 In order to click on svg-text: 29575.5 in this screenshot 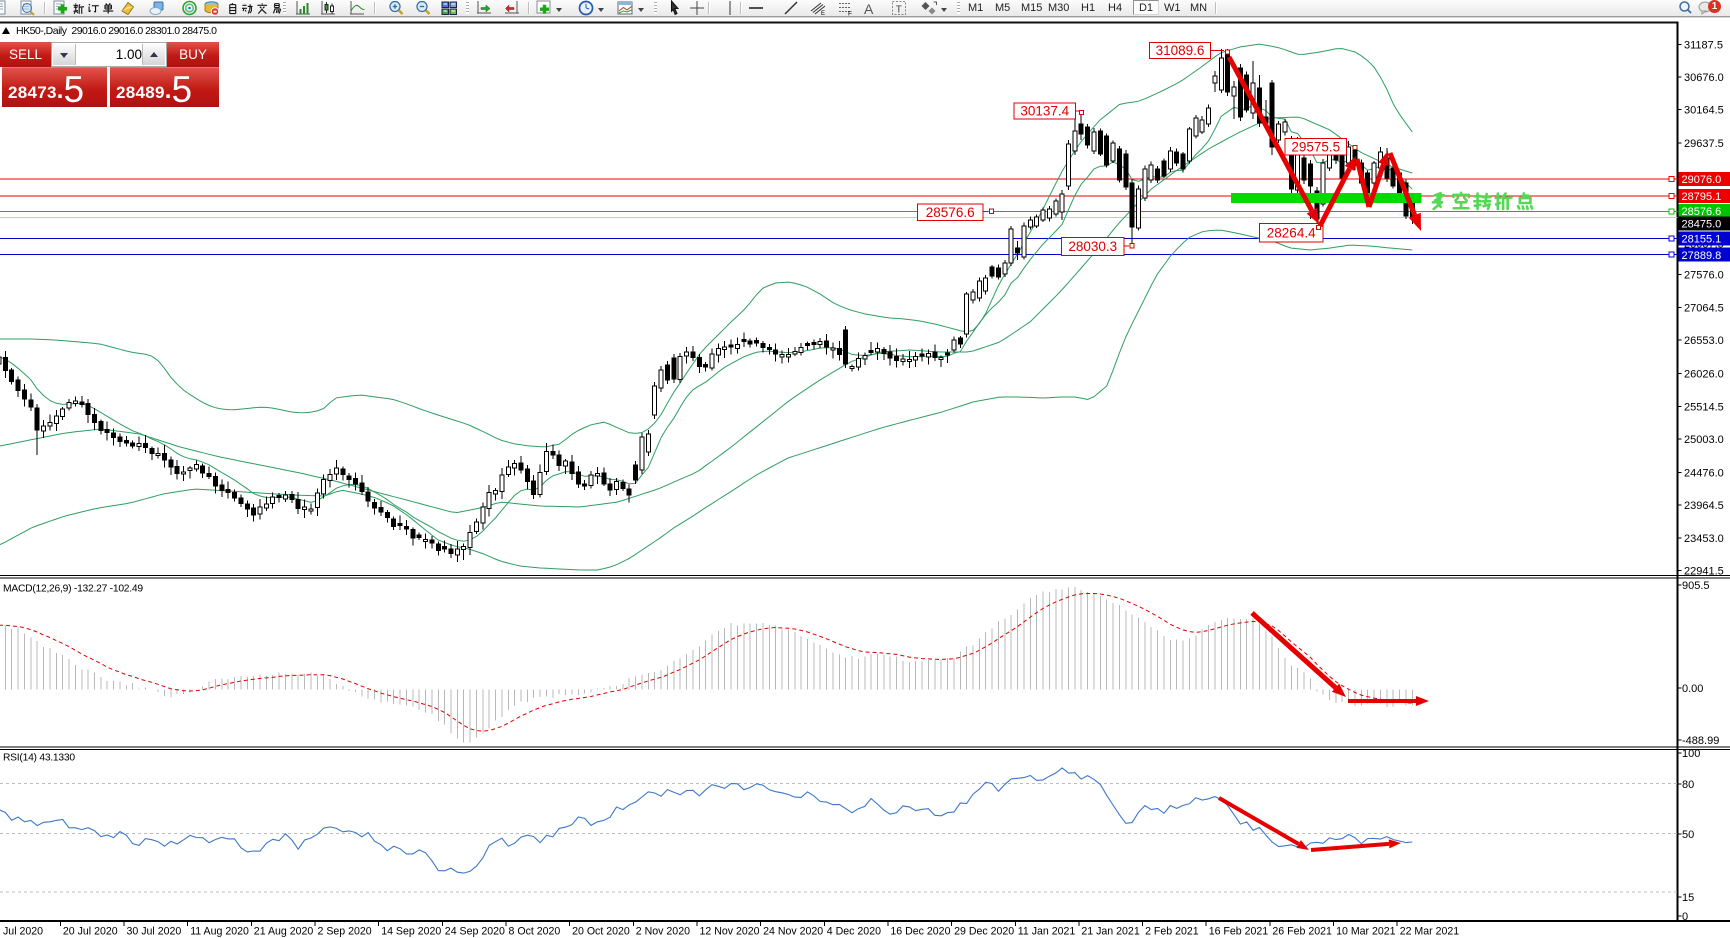, I will do `click(1315, 146)`.